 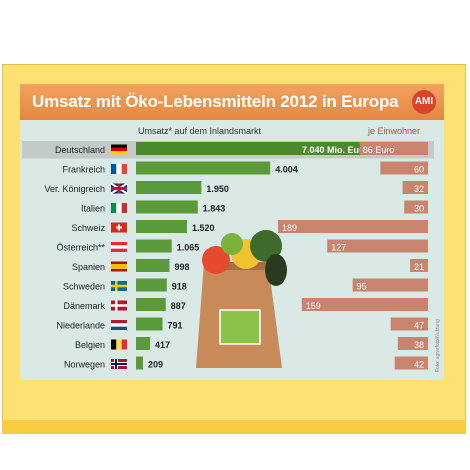 I want to click on flag-be-icon, so click(x=119, y=344).